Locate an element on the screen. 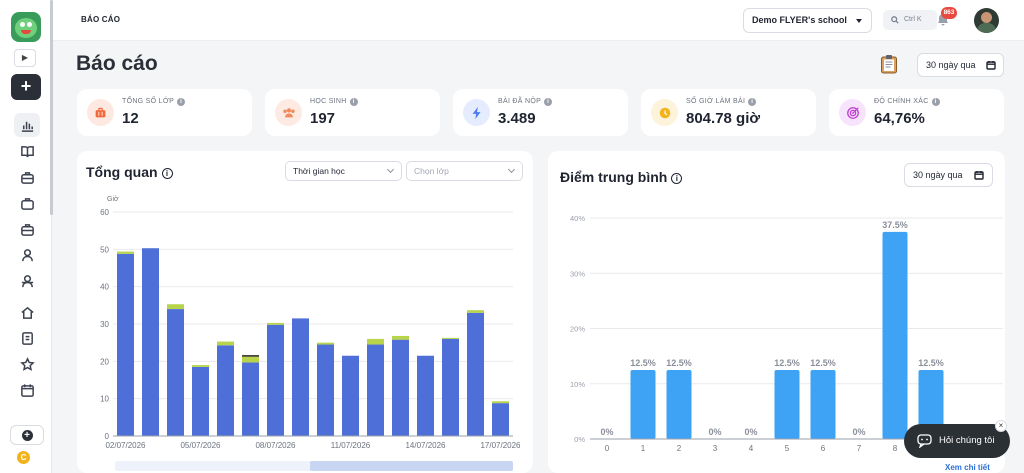 The height and width of the screenshot is (473, 1024). kpi-card-submissions: BÀI ĐÃ NỘP i 3.489 is located at coordinates (540, 112).